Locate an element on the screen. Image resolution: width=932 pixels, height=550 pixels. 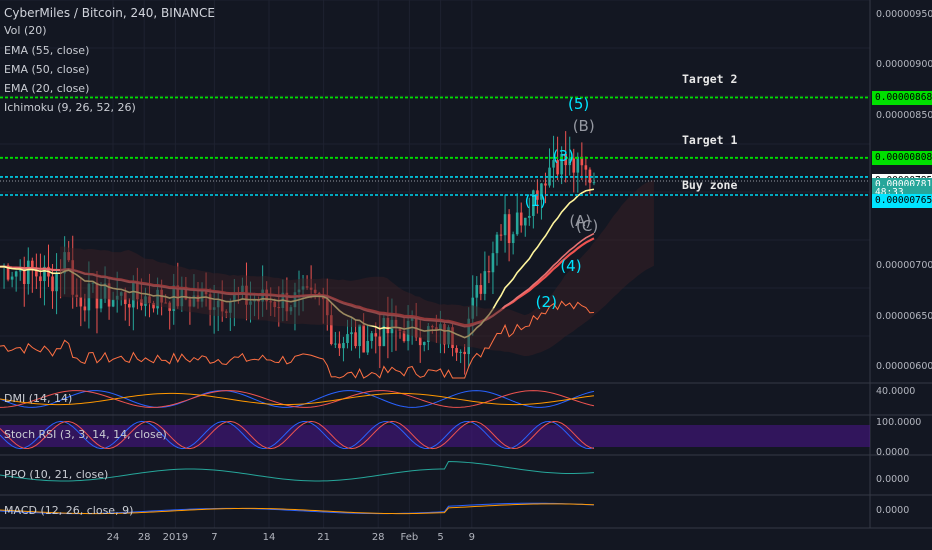
pane-label-macd: MACD (12, 26, close, 9) is located at coordinates (69, 510).